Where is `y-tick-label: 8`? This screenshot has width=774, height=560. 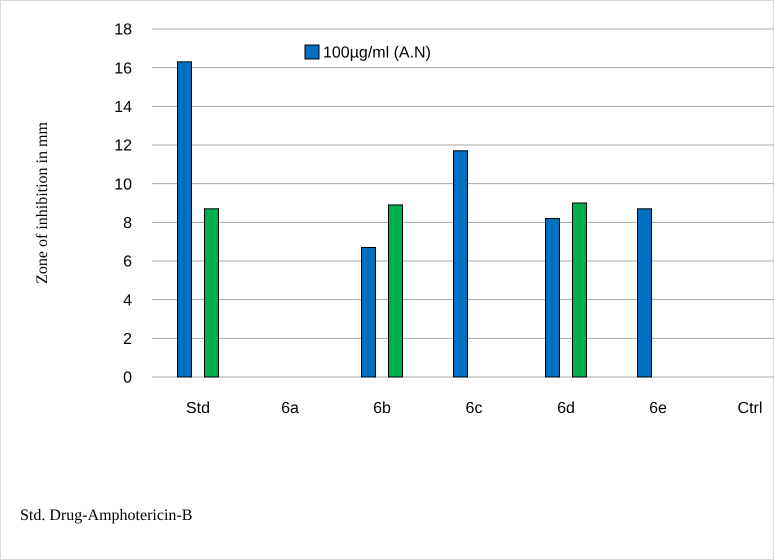
y-tick-label: 8 is located at coordinates (127, 223).